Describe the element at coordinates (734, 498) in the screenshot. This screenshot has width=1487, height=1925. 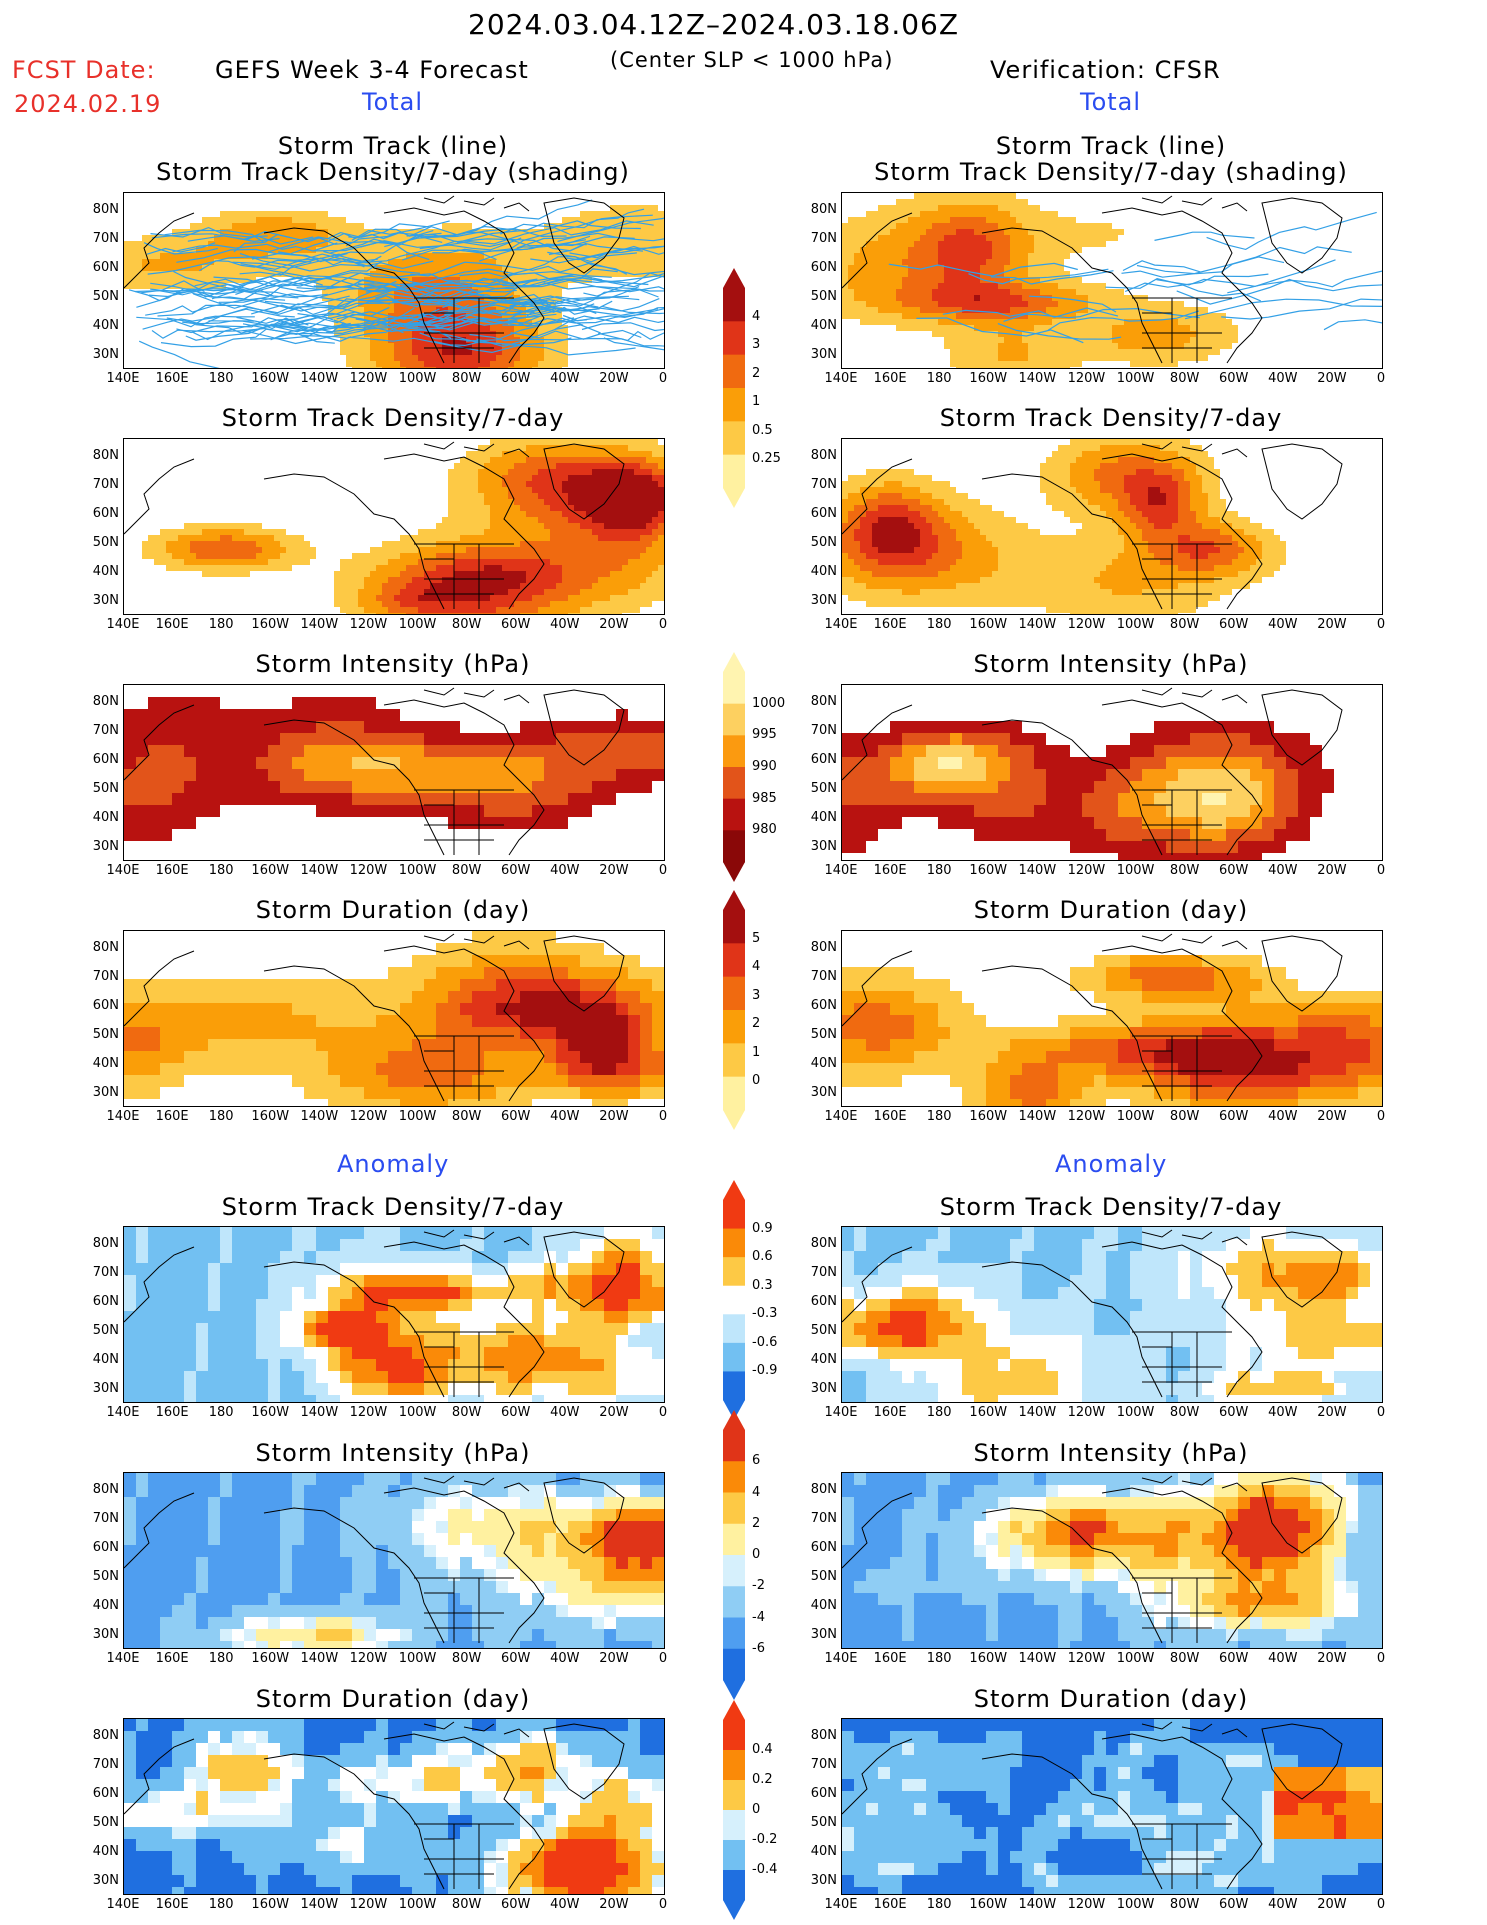
I see `colorbar-extend-bottom` at that location.